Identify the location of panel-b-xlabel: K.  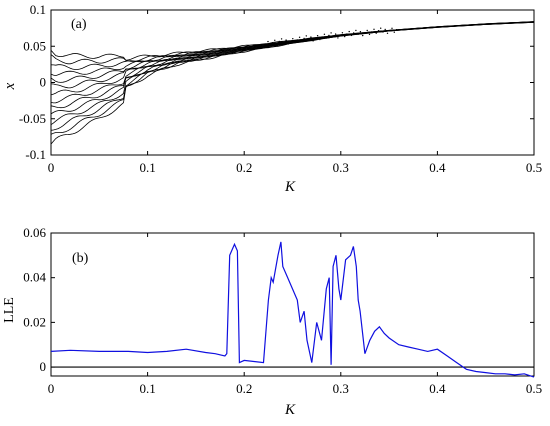
(290, 410).